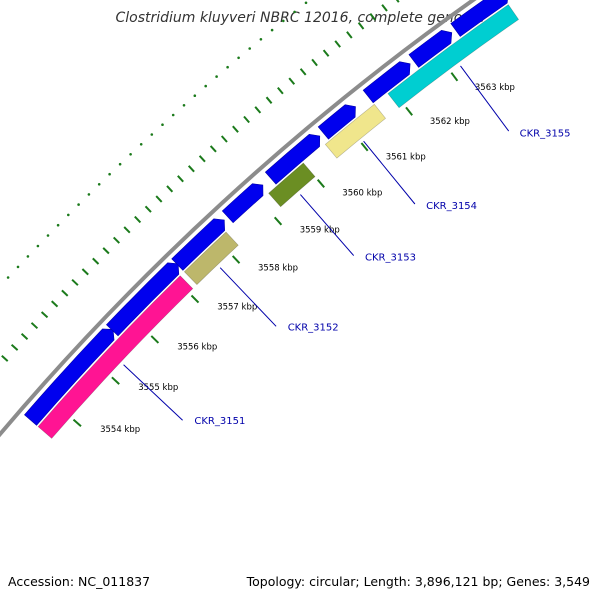  I want to click on scale-label: 3559 kbp, so click(320, 231).